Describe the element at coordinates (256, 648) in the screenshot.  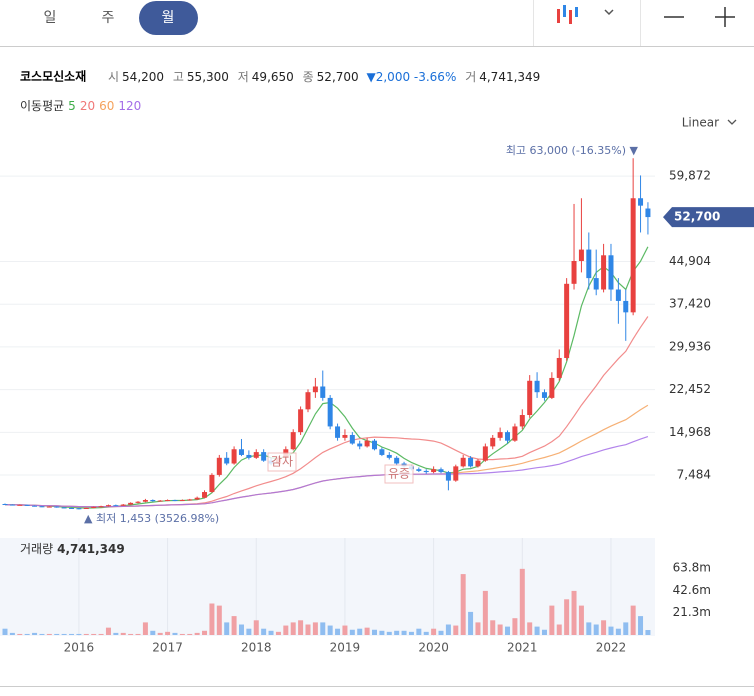
I see `x-tick-label: 2018` at that location.